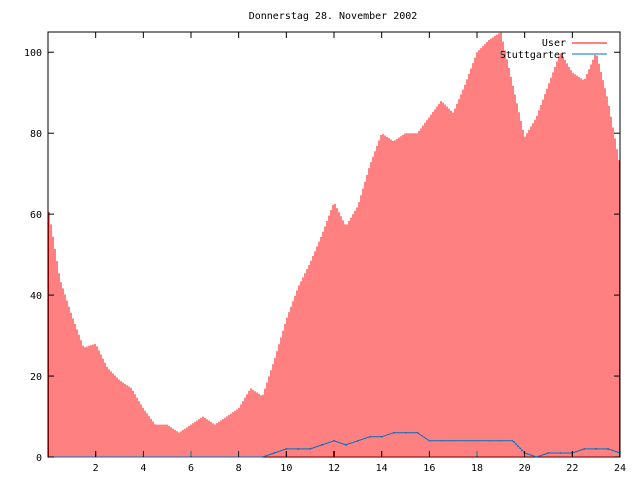 This screenshot has height=480, width=640. I want to click on x-tick-label: 18, so click(477, 468).